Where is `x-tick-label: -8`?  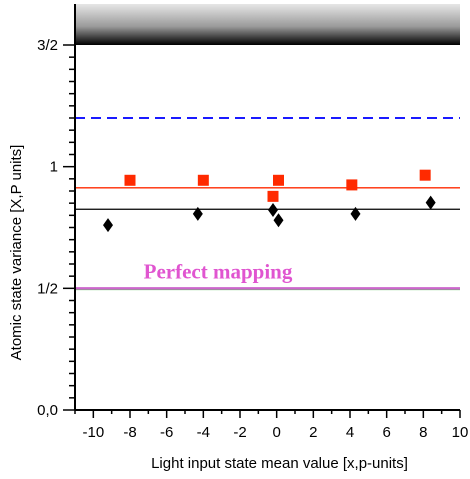
x-tick-label: -8 is located at coordinates (129, 432).